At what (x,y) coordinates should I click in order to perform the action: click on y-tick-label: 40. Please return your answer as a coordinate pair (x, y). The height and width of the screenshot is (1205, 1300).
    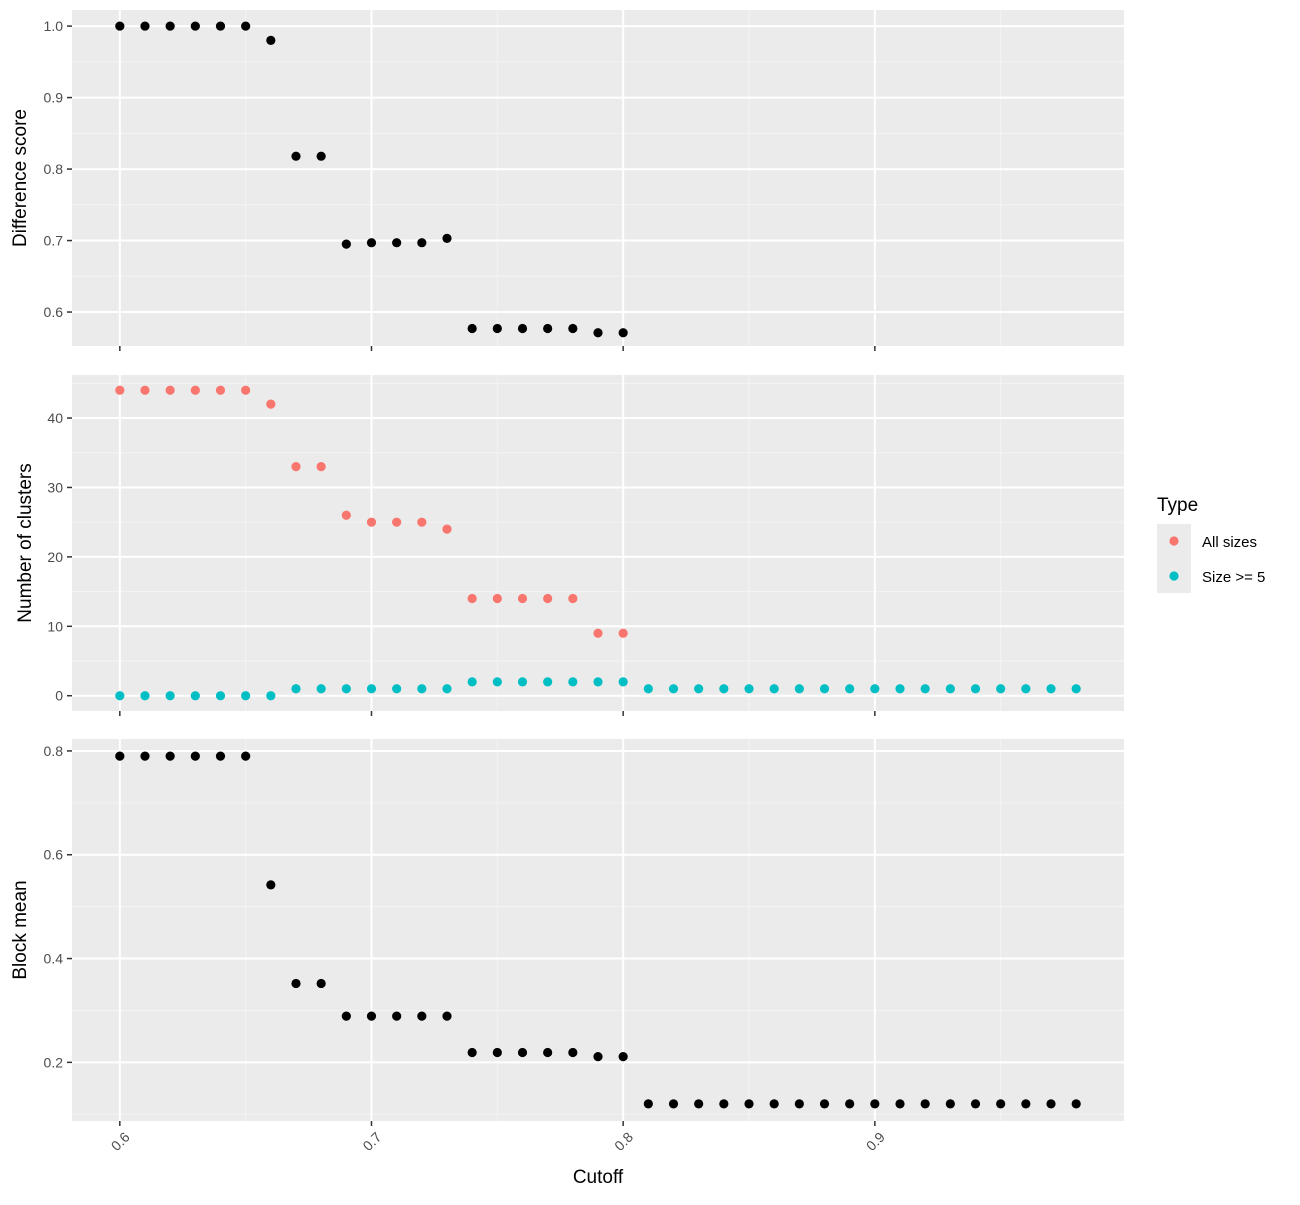
    Looking at the image, I should click on (55, 418).